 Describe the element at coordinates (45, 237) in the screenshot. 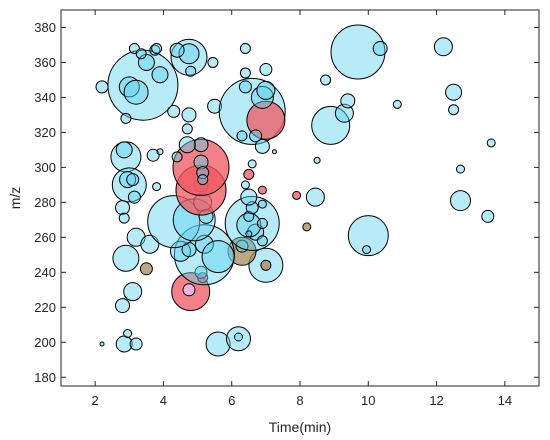

I see `y-tick-label: 260` at that location.